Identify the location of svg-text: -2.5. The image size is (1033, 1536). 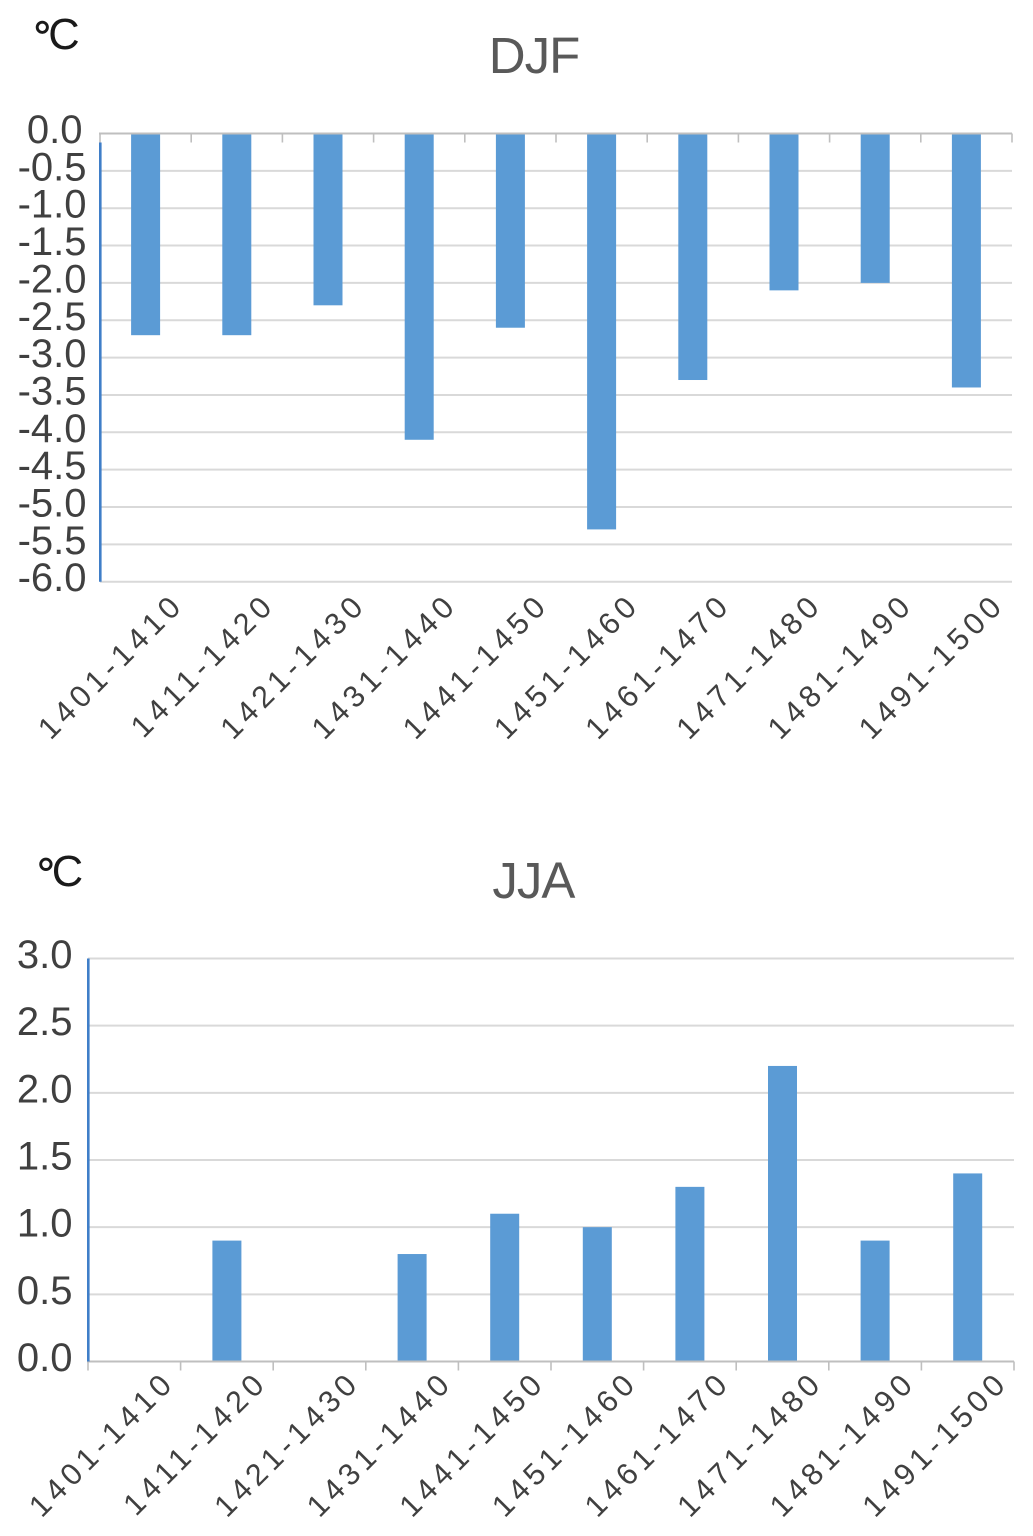
(52, 317).